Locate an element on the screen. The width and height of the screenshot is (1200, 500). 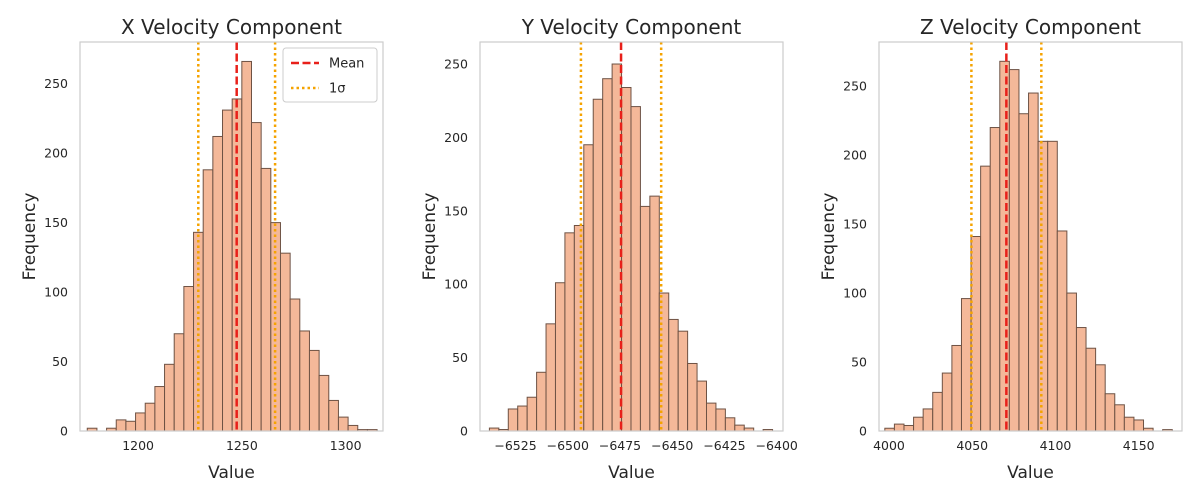
legend: Mean 1σ is located at coordinates (330, 75).